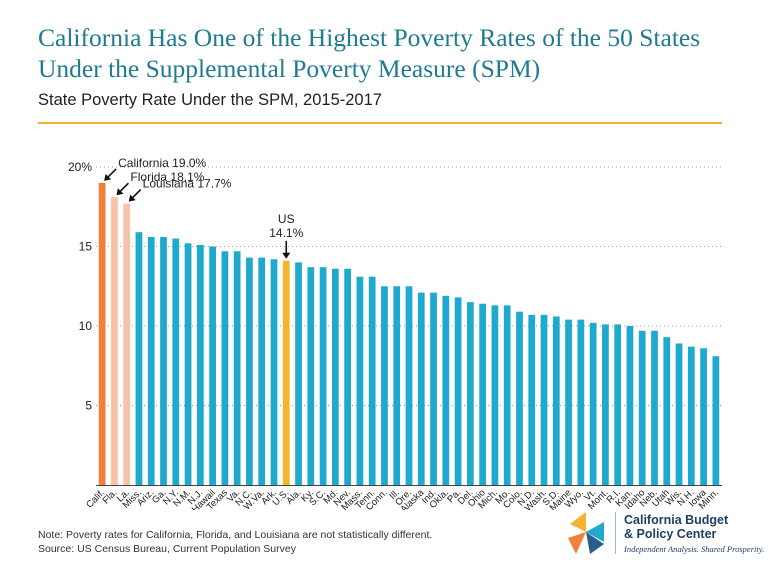  What do you see at coordinates (86, 247) in the screenshot?
I see `y-tick-label: 15` at bounding box center [86, 247].